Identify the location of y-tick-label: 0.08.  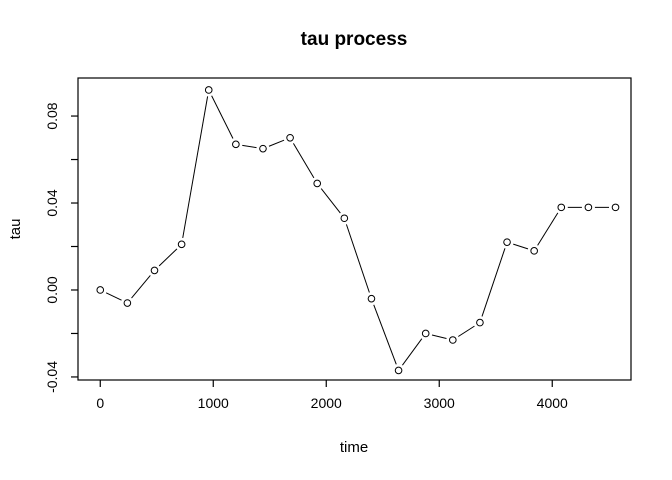
(52, 115).